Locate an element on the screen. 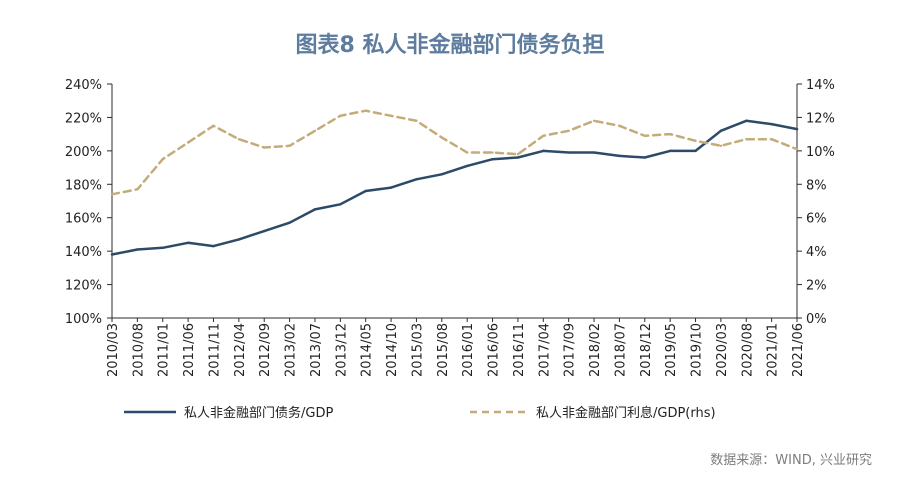 The width and height of the screenshot is (900, 482). right-tick-label: 0% is located at coordinates (816, 319).